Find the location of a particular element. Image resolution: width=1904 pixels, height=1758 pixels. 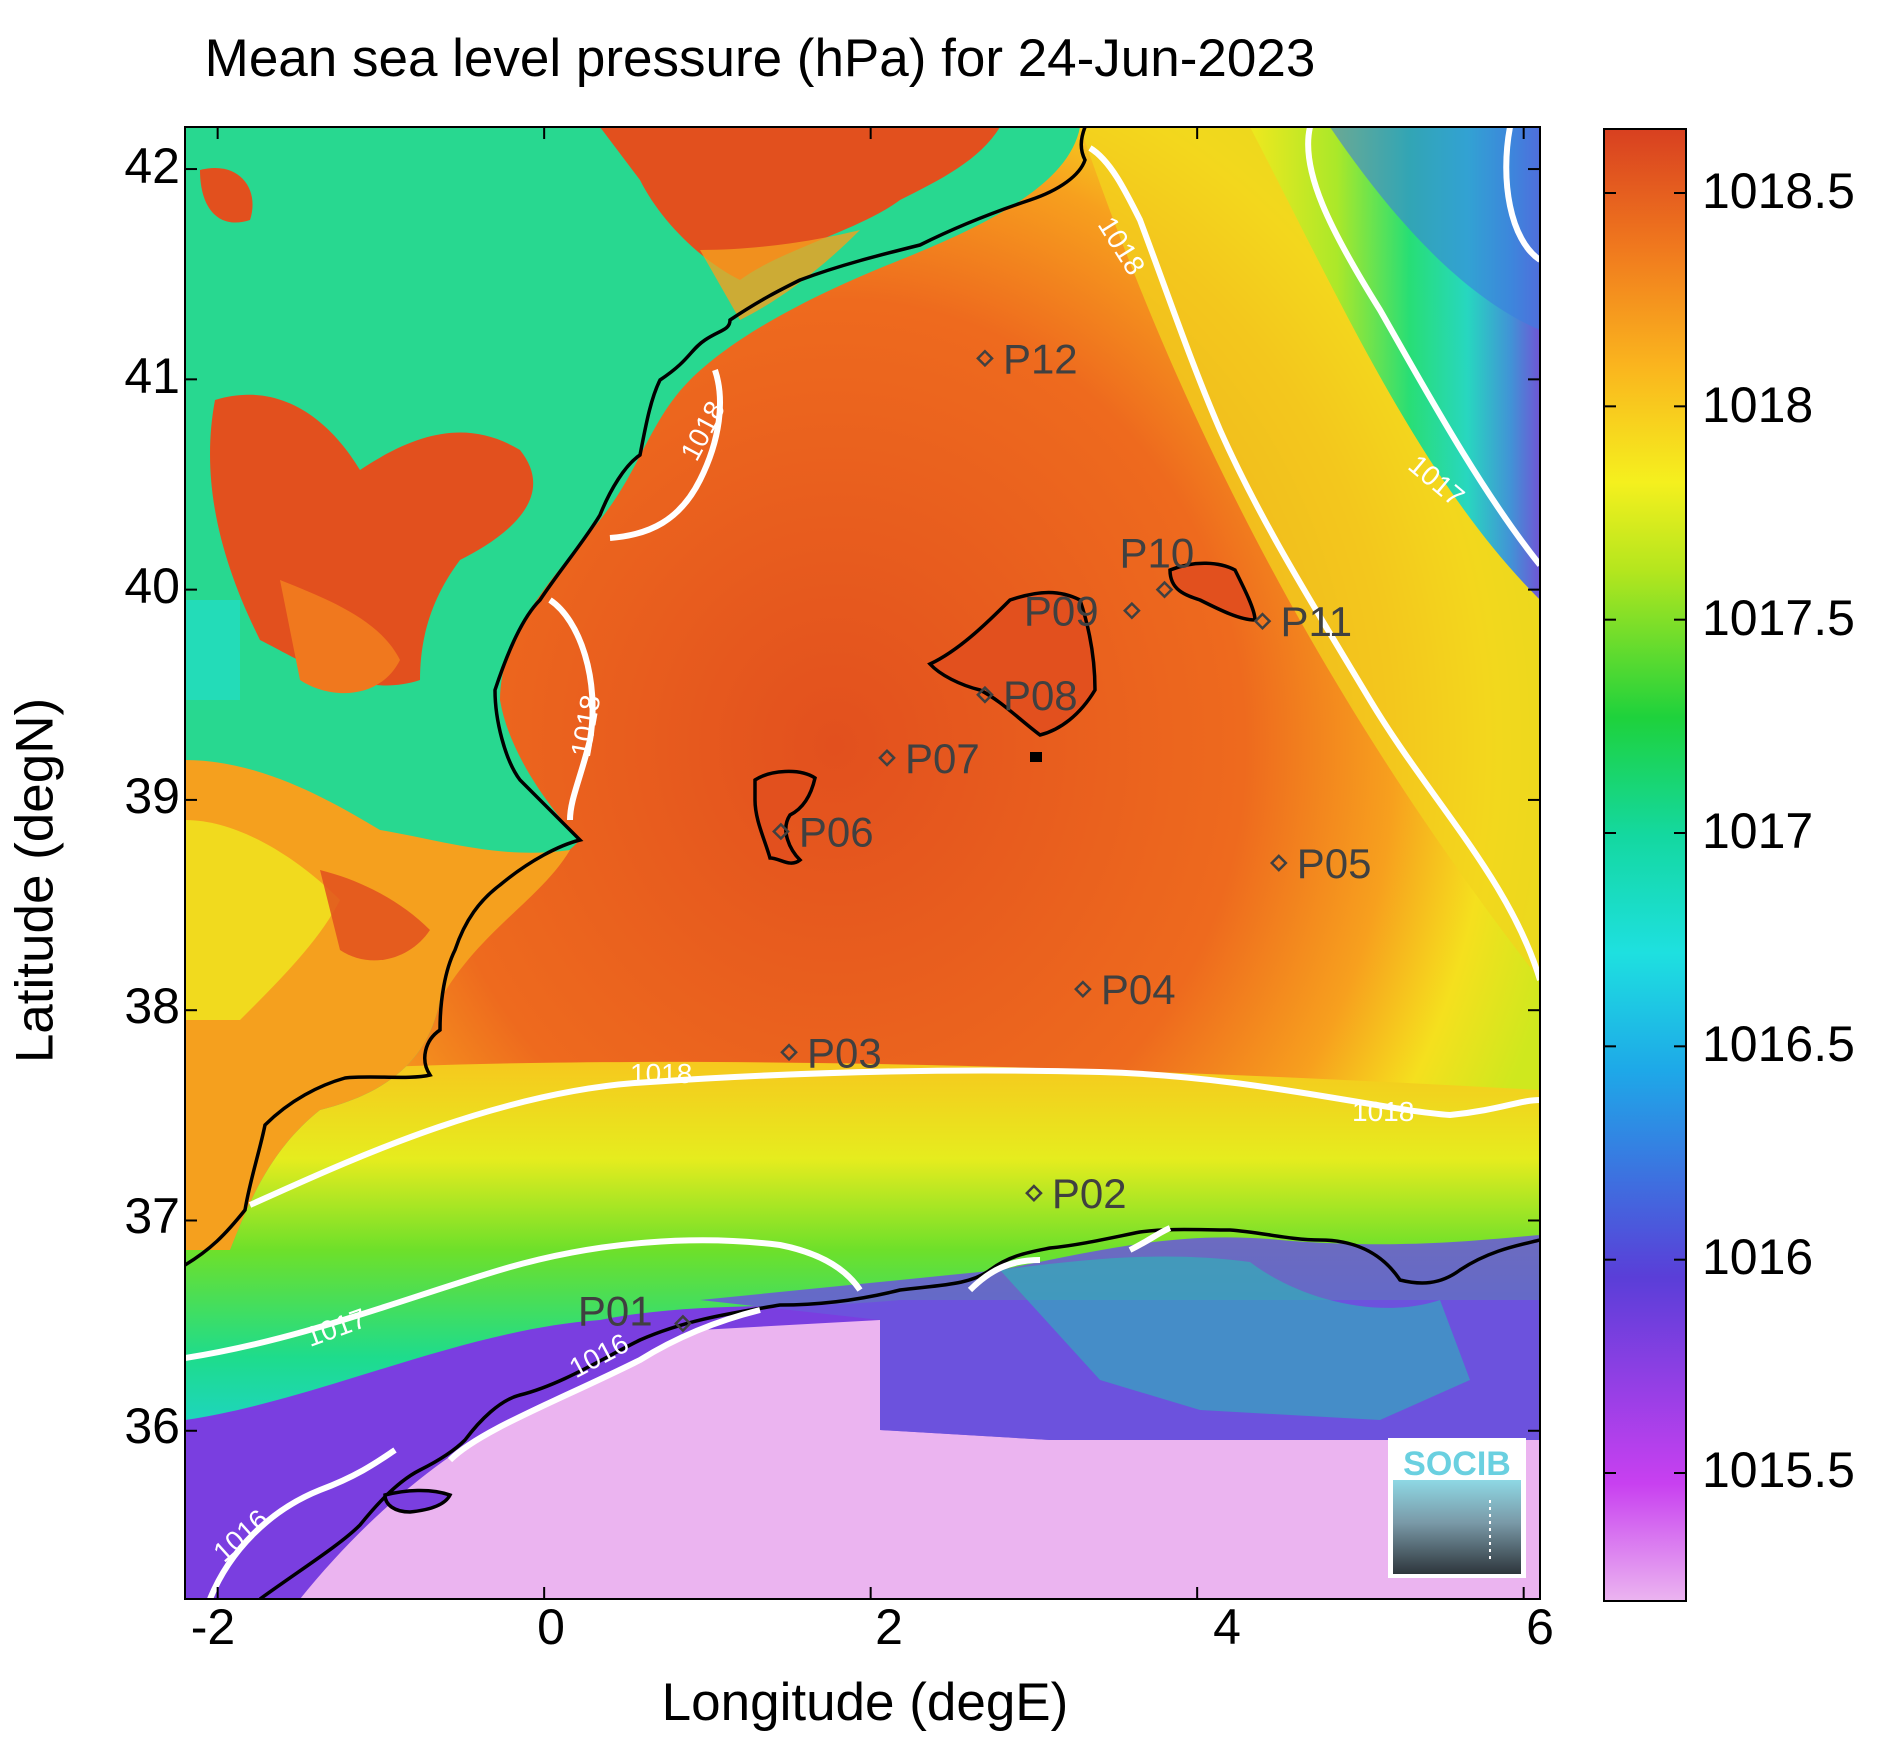

x-tick-label: 4 is located at coordinates (1227, 1627).